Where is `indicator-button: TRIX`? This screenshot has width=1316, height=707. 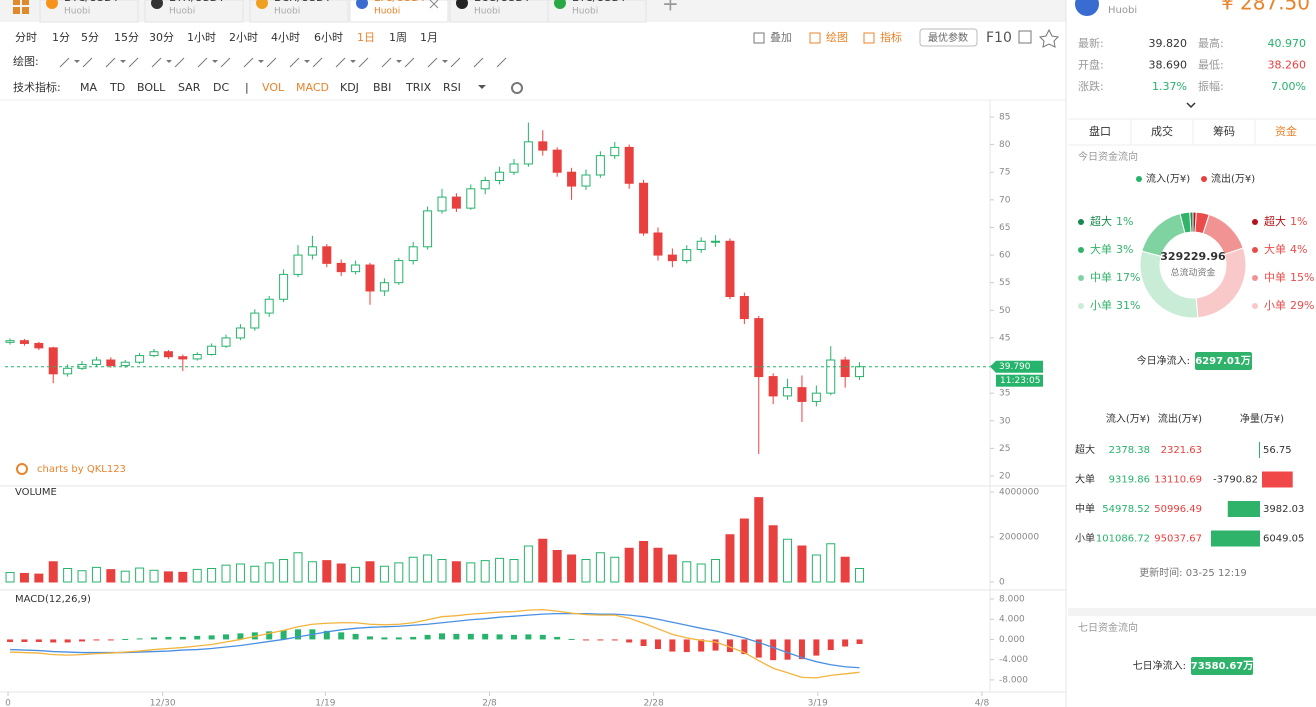 indicator-button: TRIX is located at coordinates (418, 87).